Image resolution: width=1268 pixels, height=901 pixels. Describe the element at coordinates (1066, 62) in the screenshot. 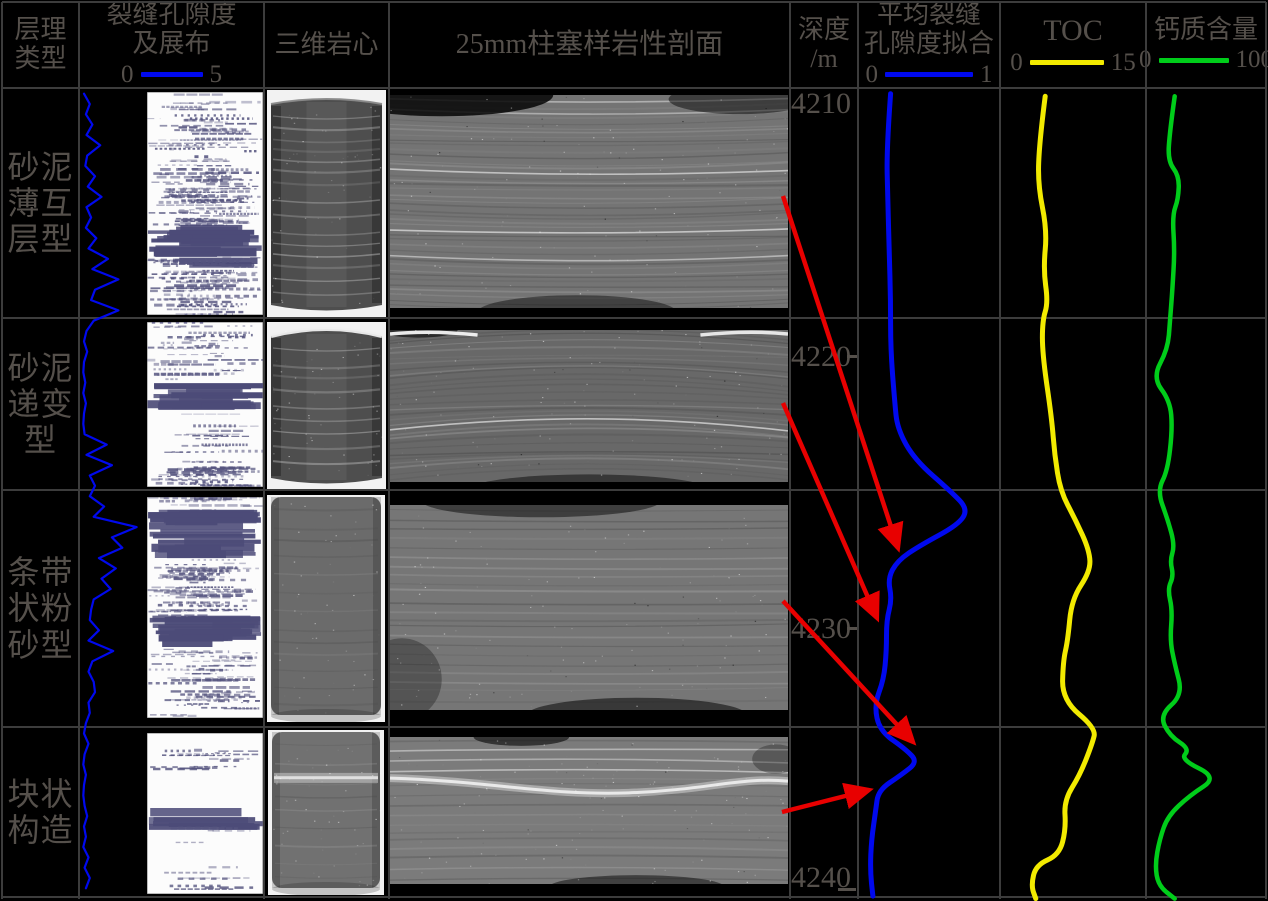

I see `scale-line-yellow` at that location.